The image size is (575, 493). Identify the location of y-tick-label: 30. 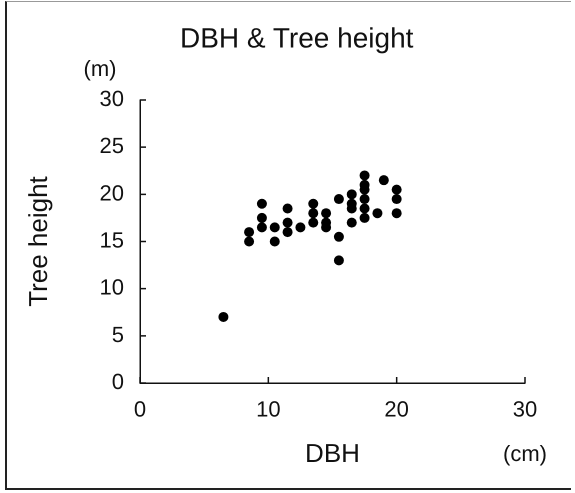
(112, 99).